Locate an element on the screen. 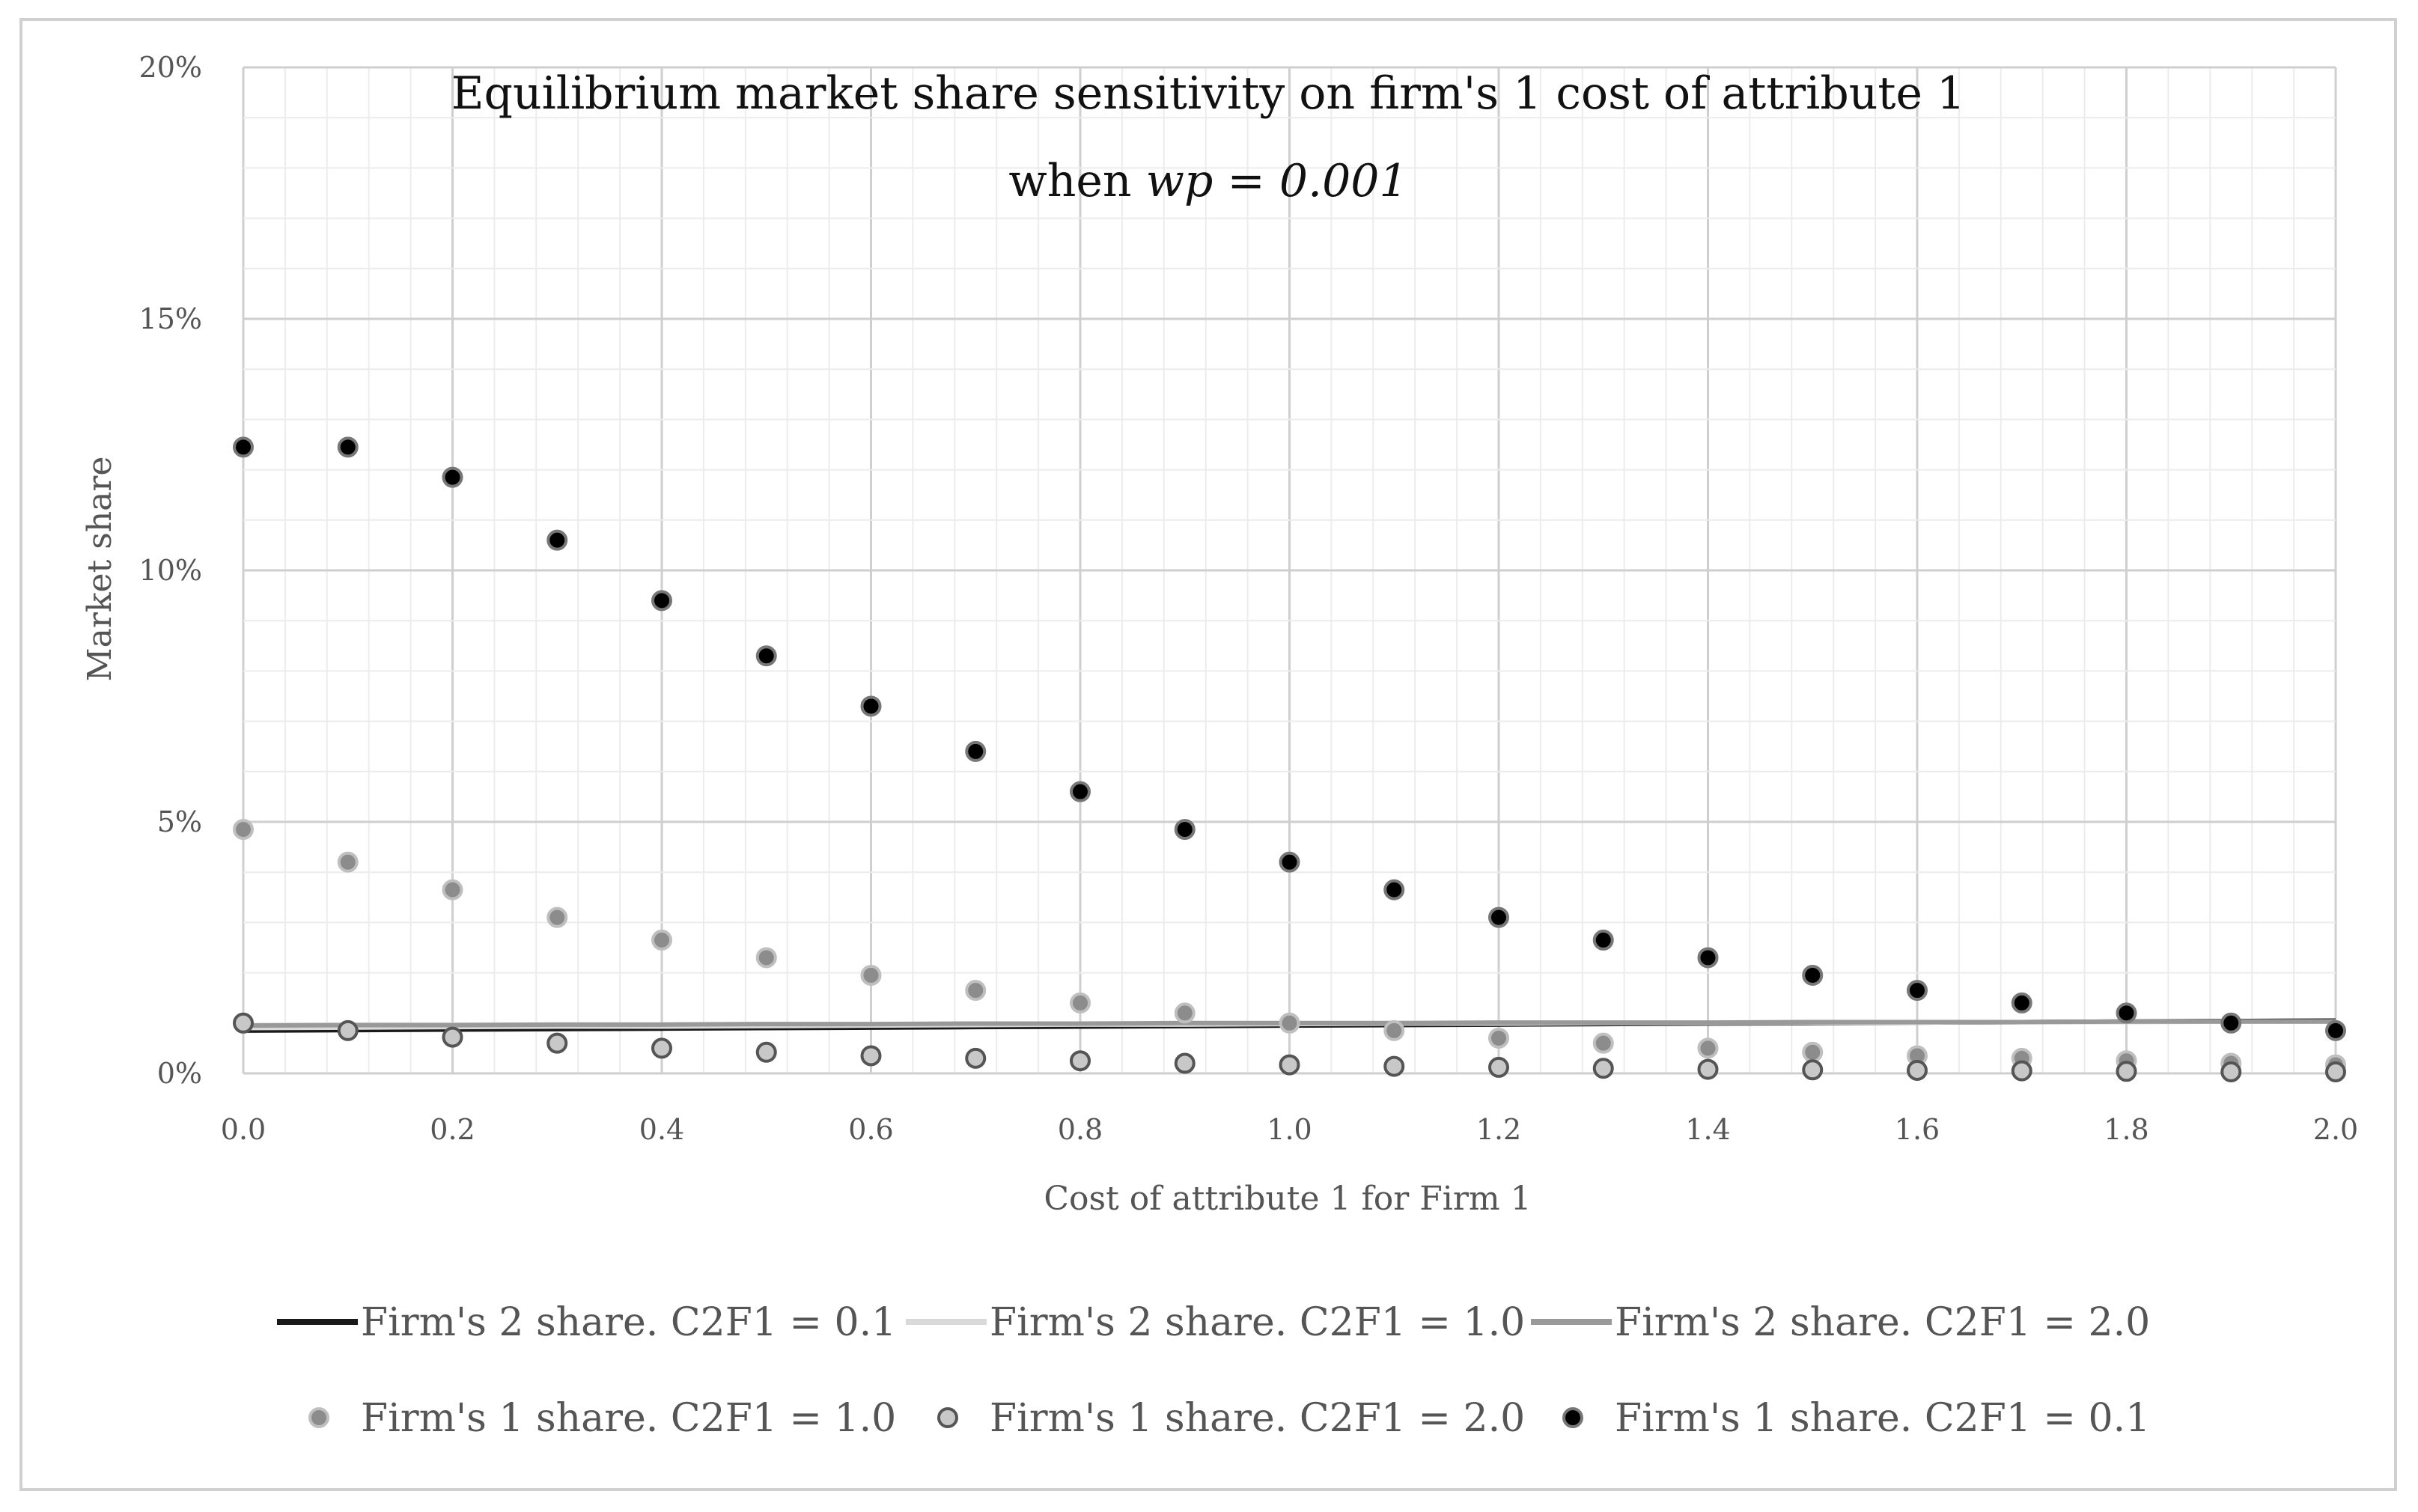 This screenshot has width=2418, height=1512. x-tick-label: 1.4 is located at coordinates (1707, 1130).